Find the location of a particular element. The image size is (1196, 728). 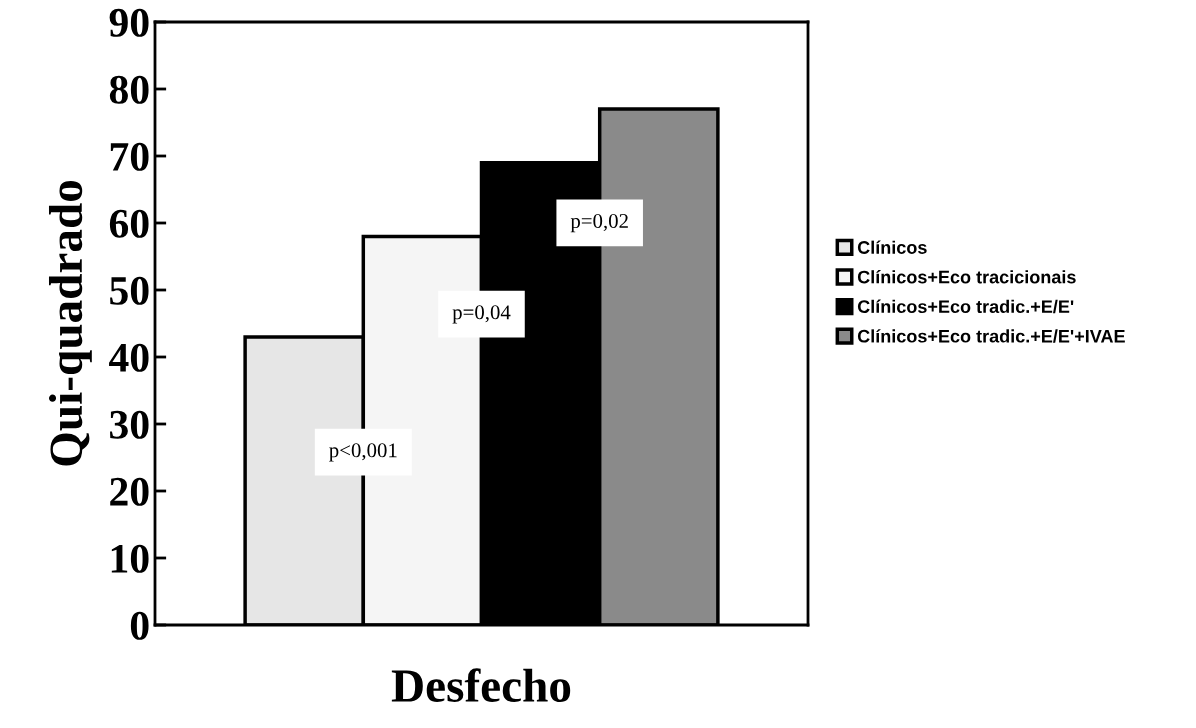

legend-label: Clínicos is located at coordinates (892, 247).